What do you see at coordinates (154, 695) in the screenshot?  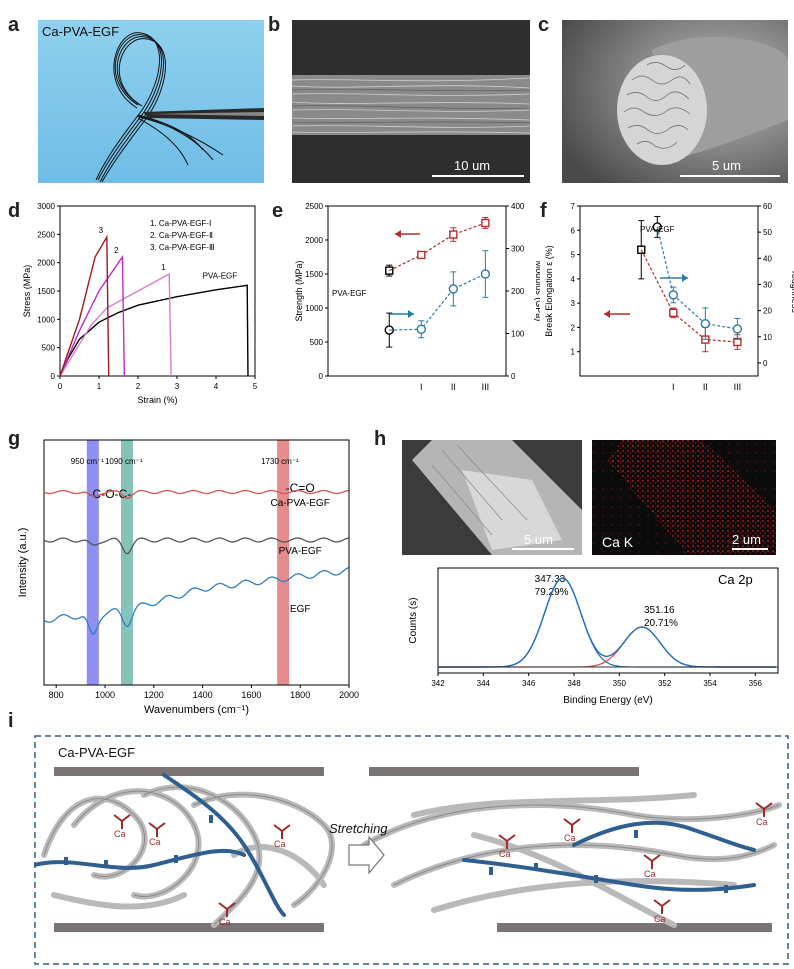 I see `x-tick-label: 1200` at bounding box center [154, 695].